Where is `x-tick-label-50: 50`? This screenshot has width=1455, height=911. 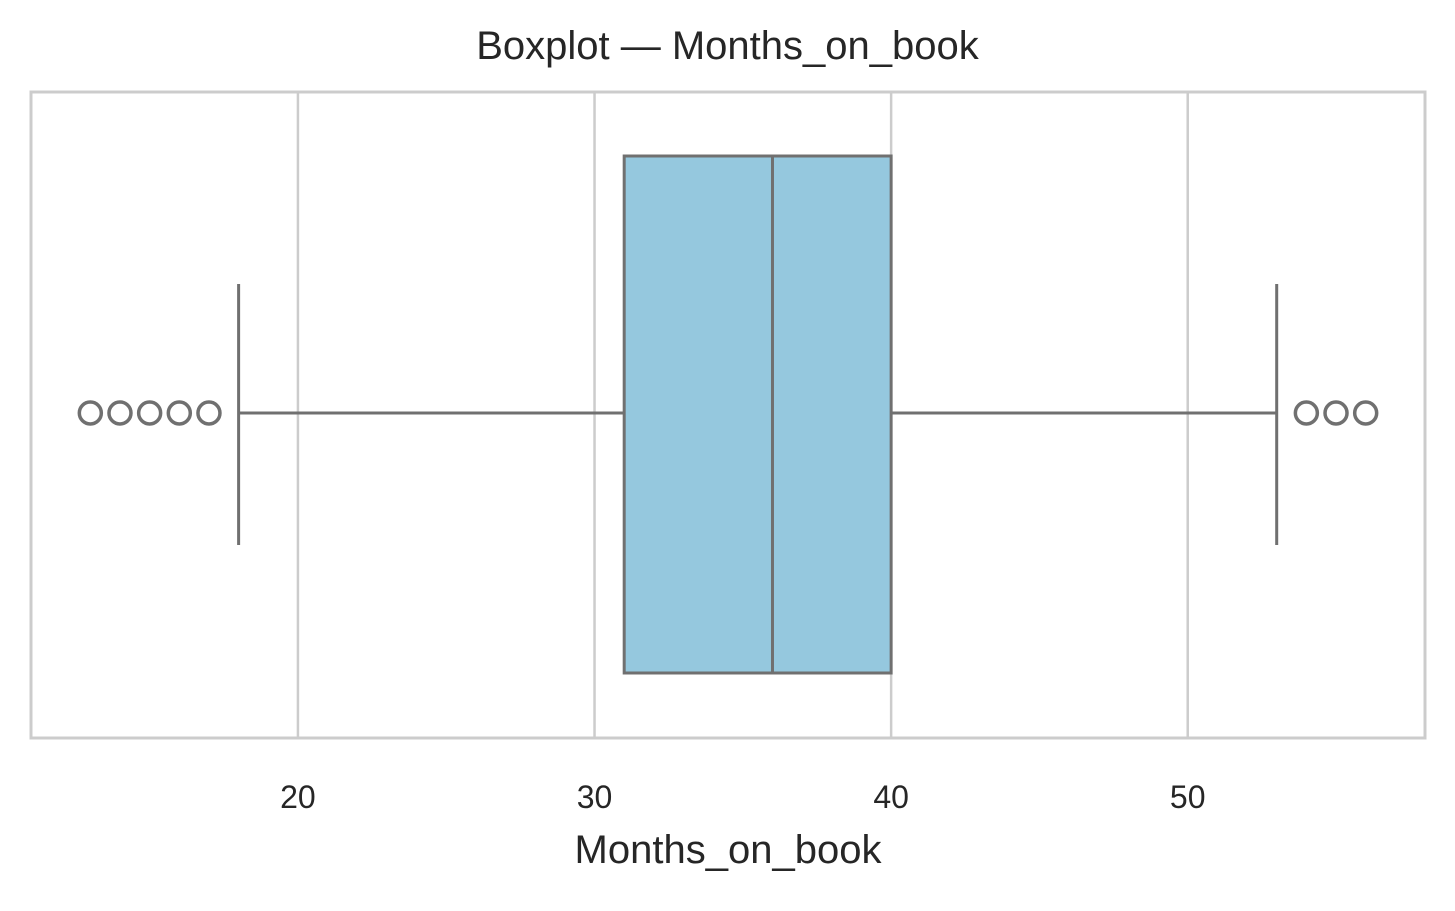 x-tick-label-50: 50 is located at coordinates (1188, 797).